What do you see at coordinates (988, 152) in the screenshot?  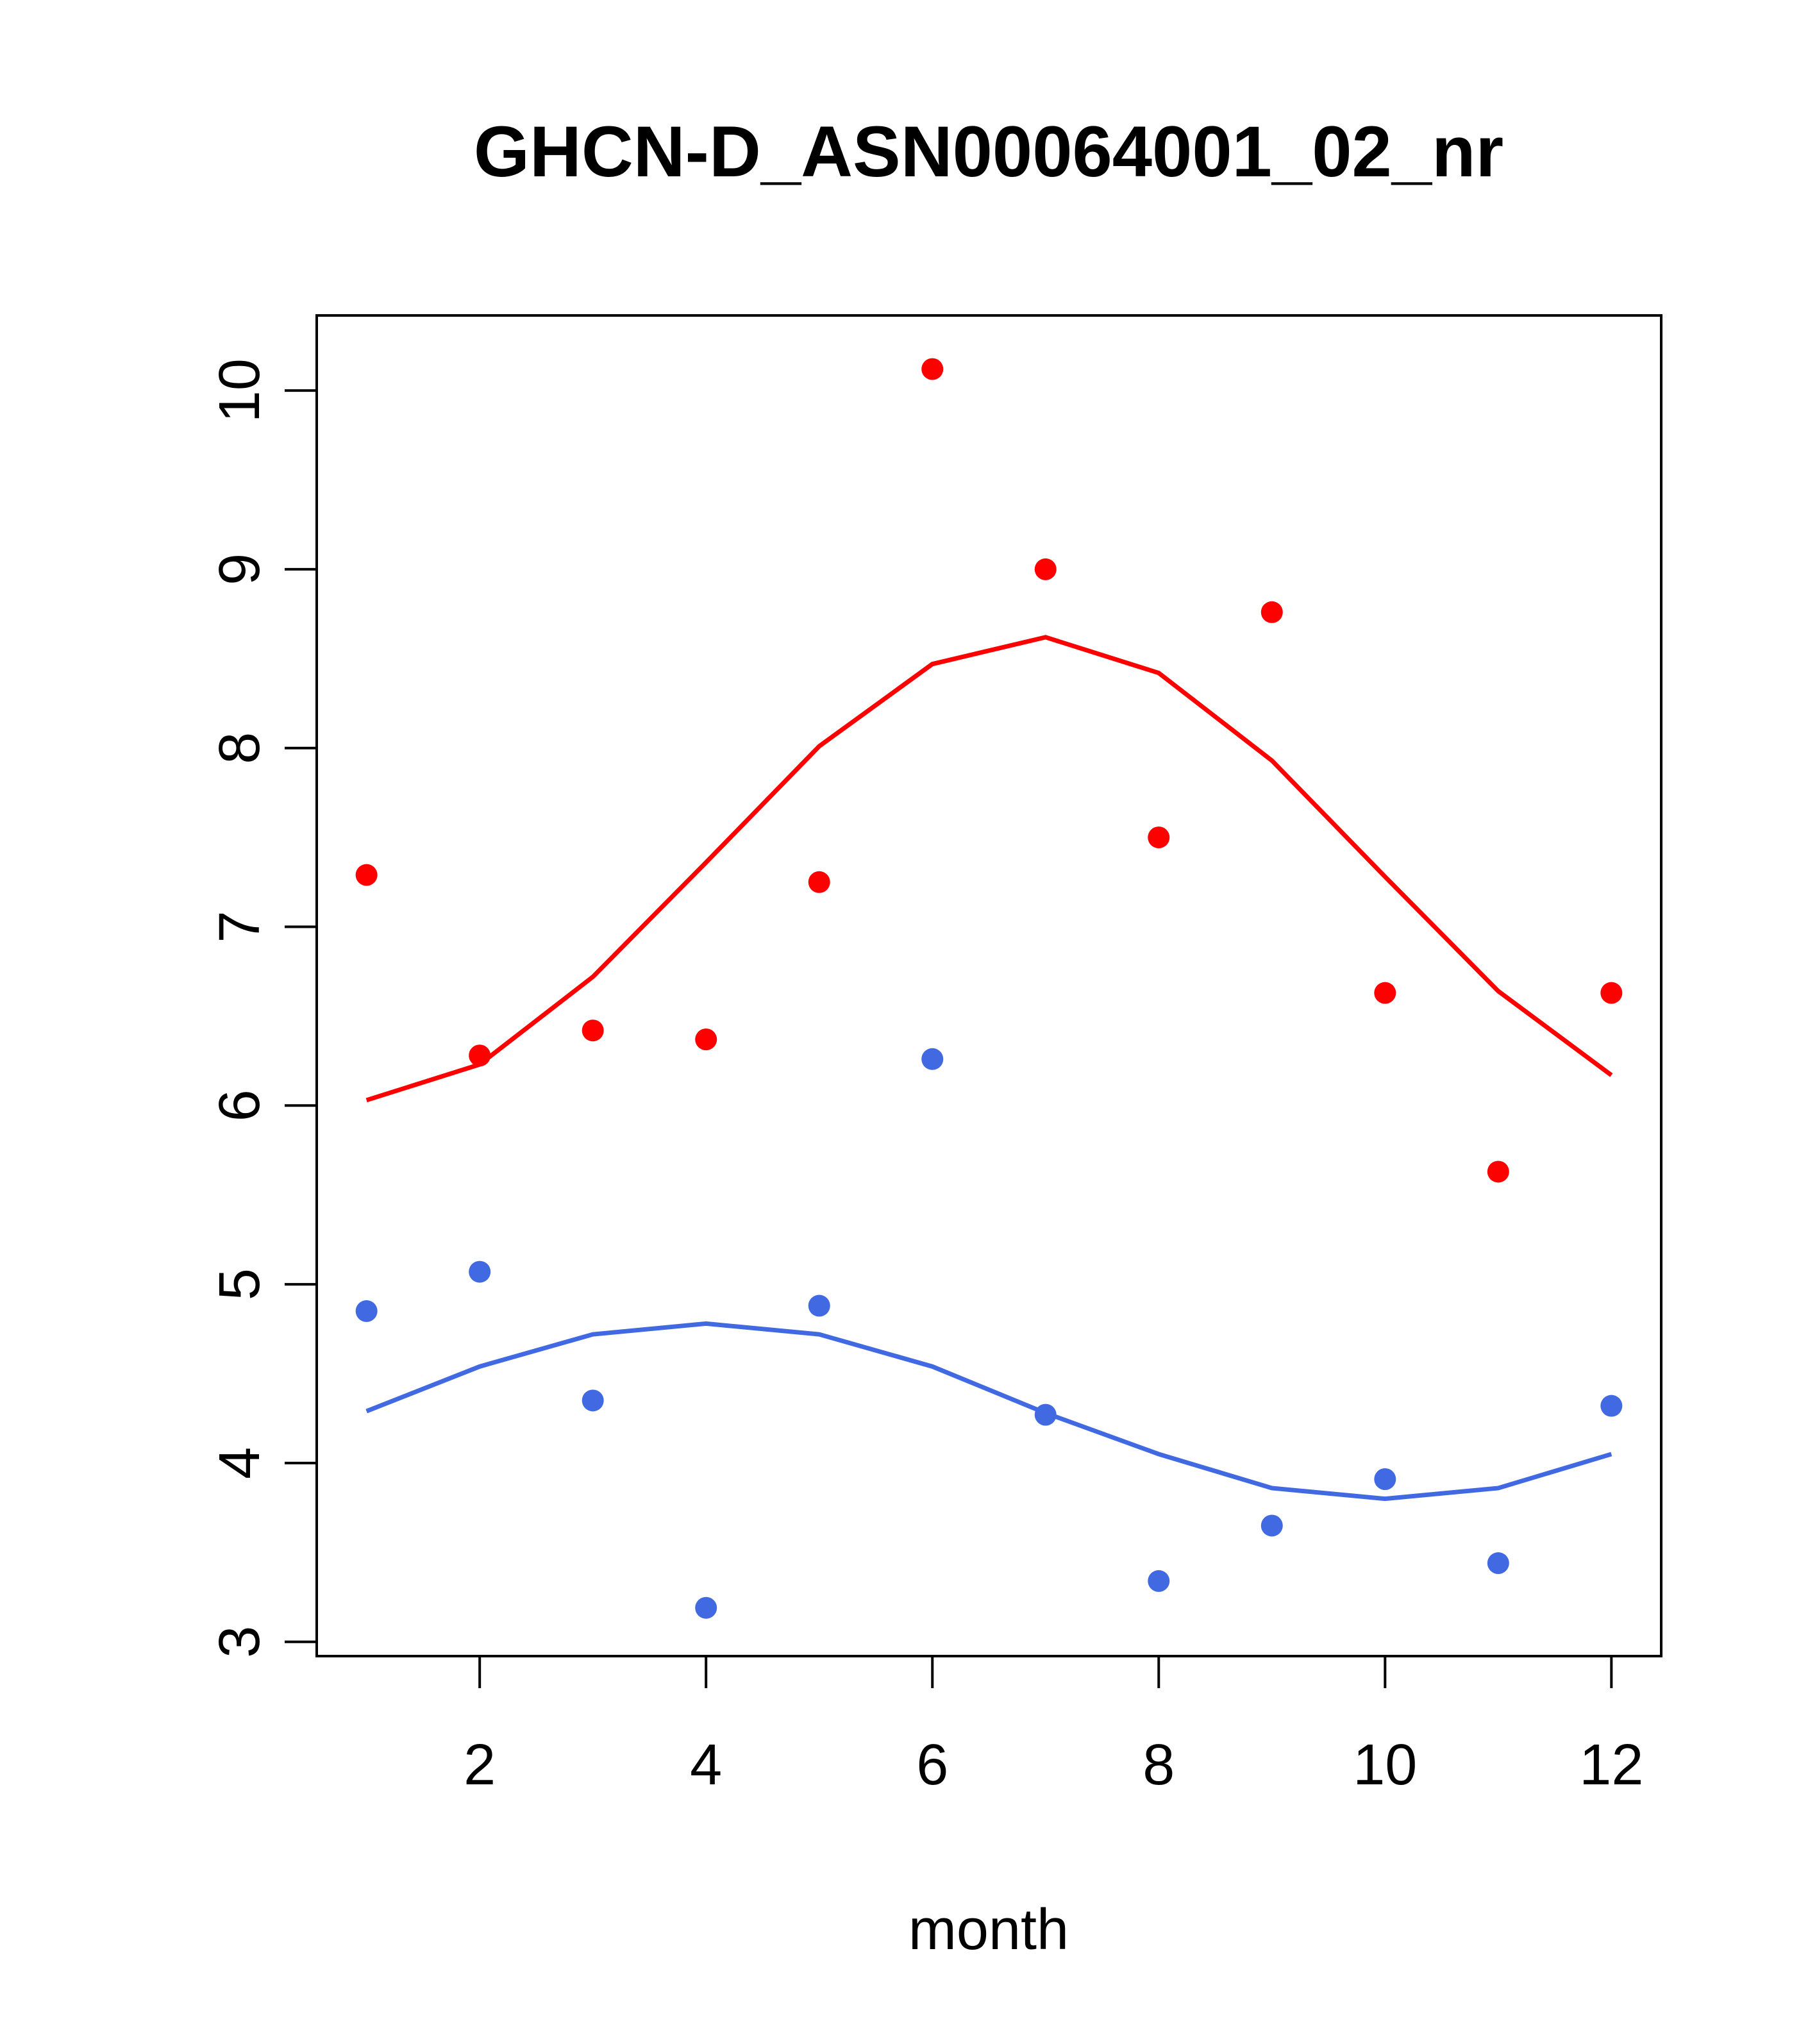 I see `chart-title: GHCN-D_ASN00064001_02_nr` at bounding box center [988, 152].